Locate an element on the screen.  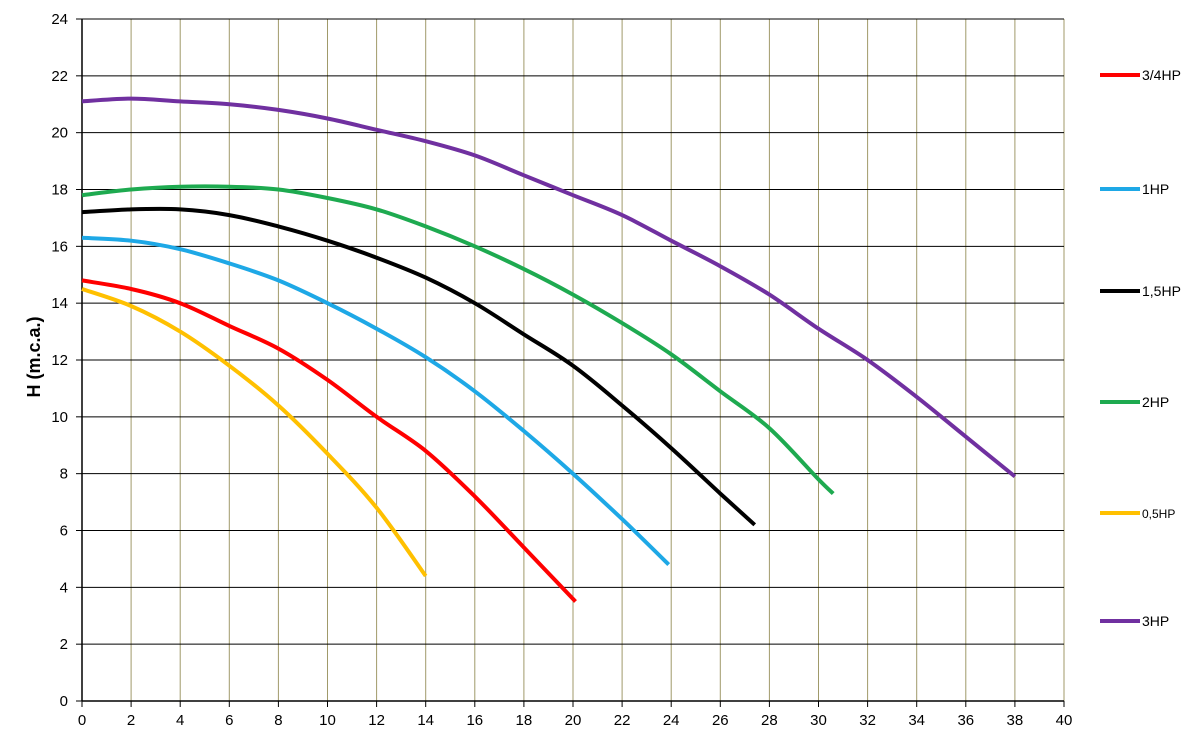
legend-item: 1HP is located at coordinates (1134, 189).